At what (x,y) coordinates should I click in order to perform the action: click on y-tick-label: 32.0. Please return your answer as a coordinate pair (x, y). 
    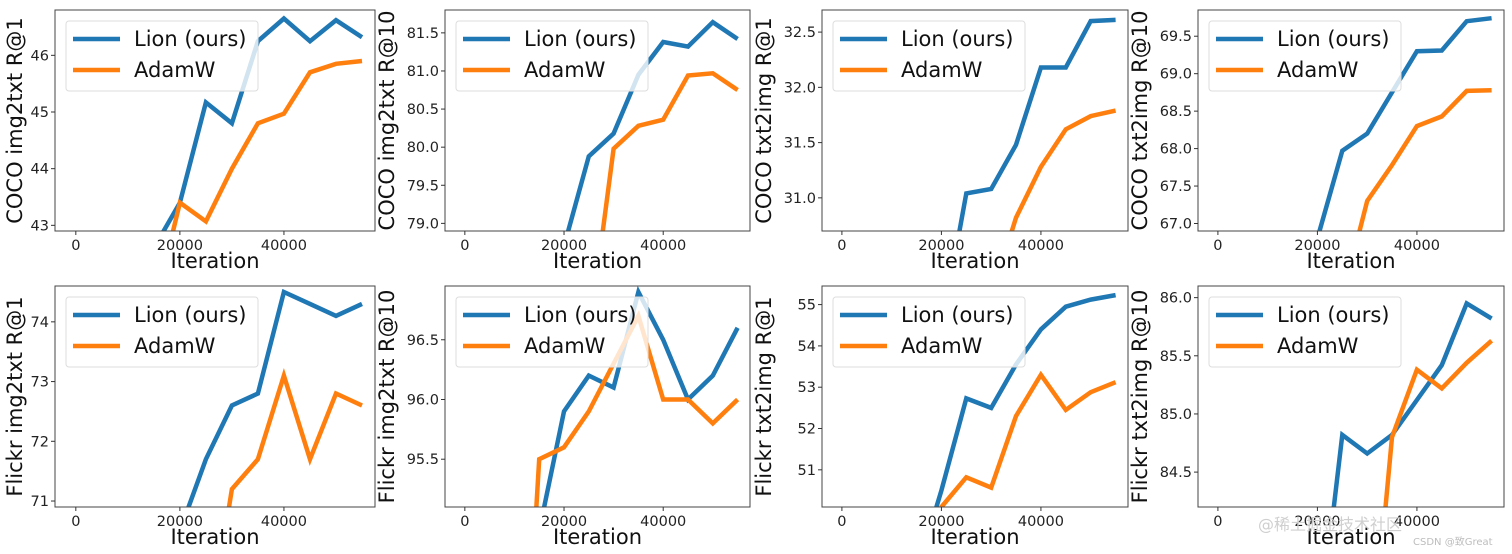
    Looking at the image, I should click on (800, 88).